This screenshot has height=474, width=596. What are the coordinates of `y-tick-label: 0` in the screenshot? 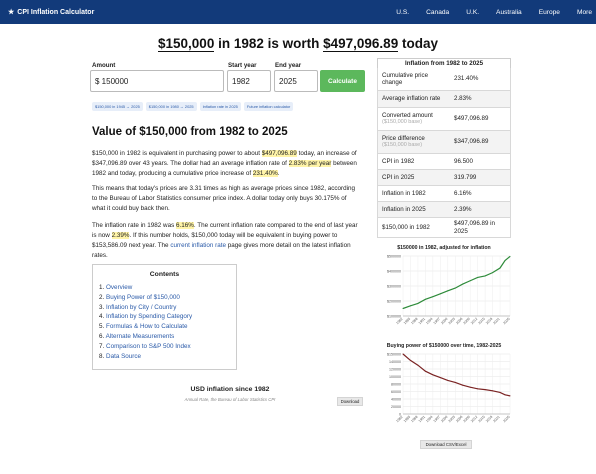 It's located at (400, 414).